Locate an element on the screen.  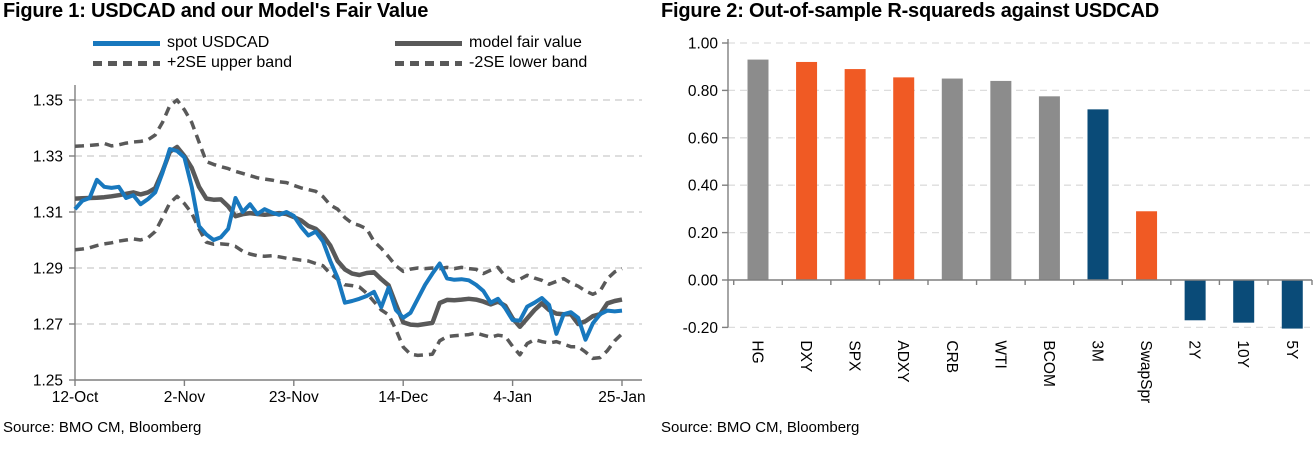
svg-text: 5Y is located at coordinates (1291, 349).